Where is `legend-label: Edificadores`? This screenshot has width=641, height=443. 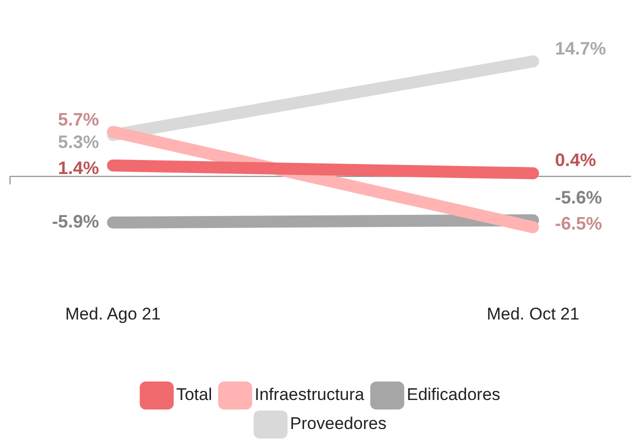 legend-label: Edificadores is located at coordinates (453, 394).